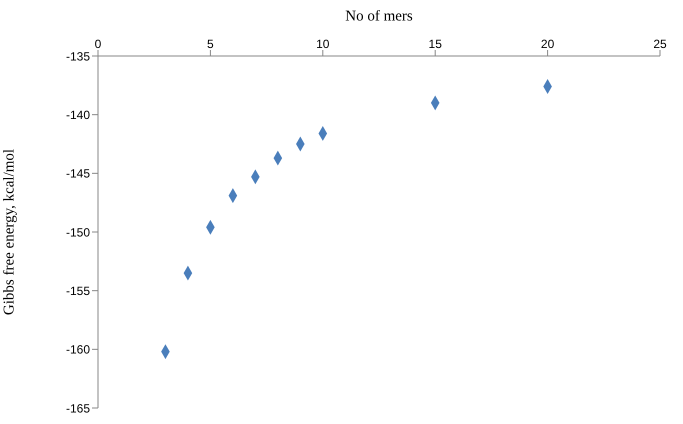 The width and height of the screenshot is (683, 424). I want to click on x-tick-label: 10, so click(323, 44).